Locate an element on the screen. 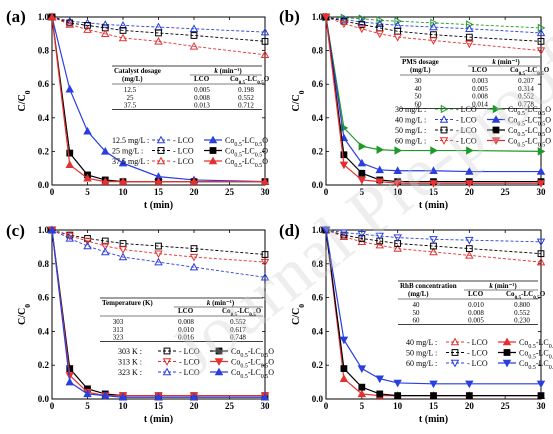 The height and width of the screenshot is (434, 553). table-cell: 0.552 is located at coordinates (522, 313).